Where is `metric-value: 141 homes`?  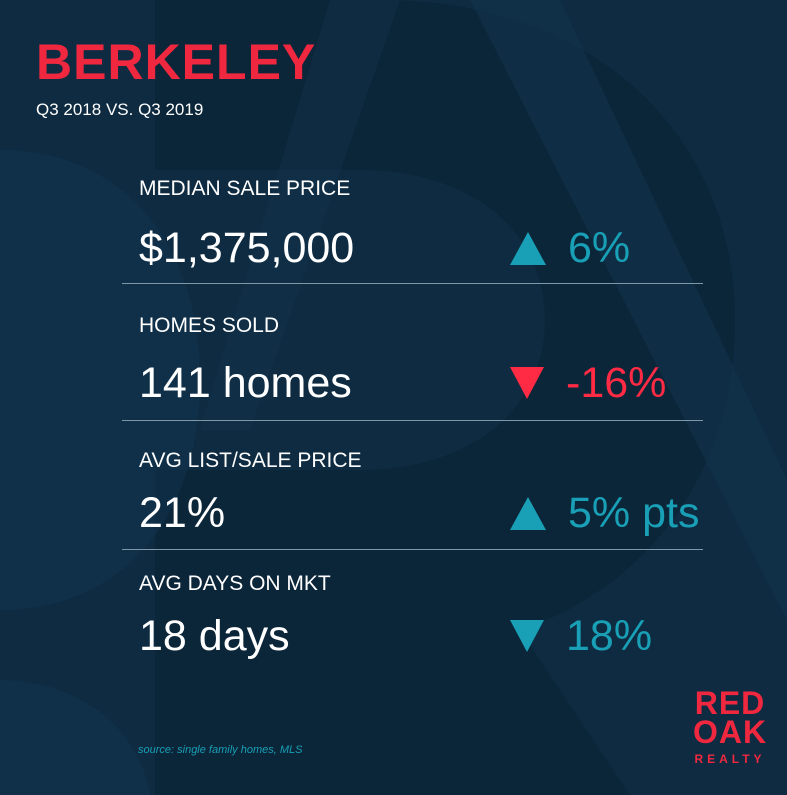
metric-value: 141 homes is located at coordinates (245, 383).